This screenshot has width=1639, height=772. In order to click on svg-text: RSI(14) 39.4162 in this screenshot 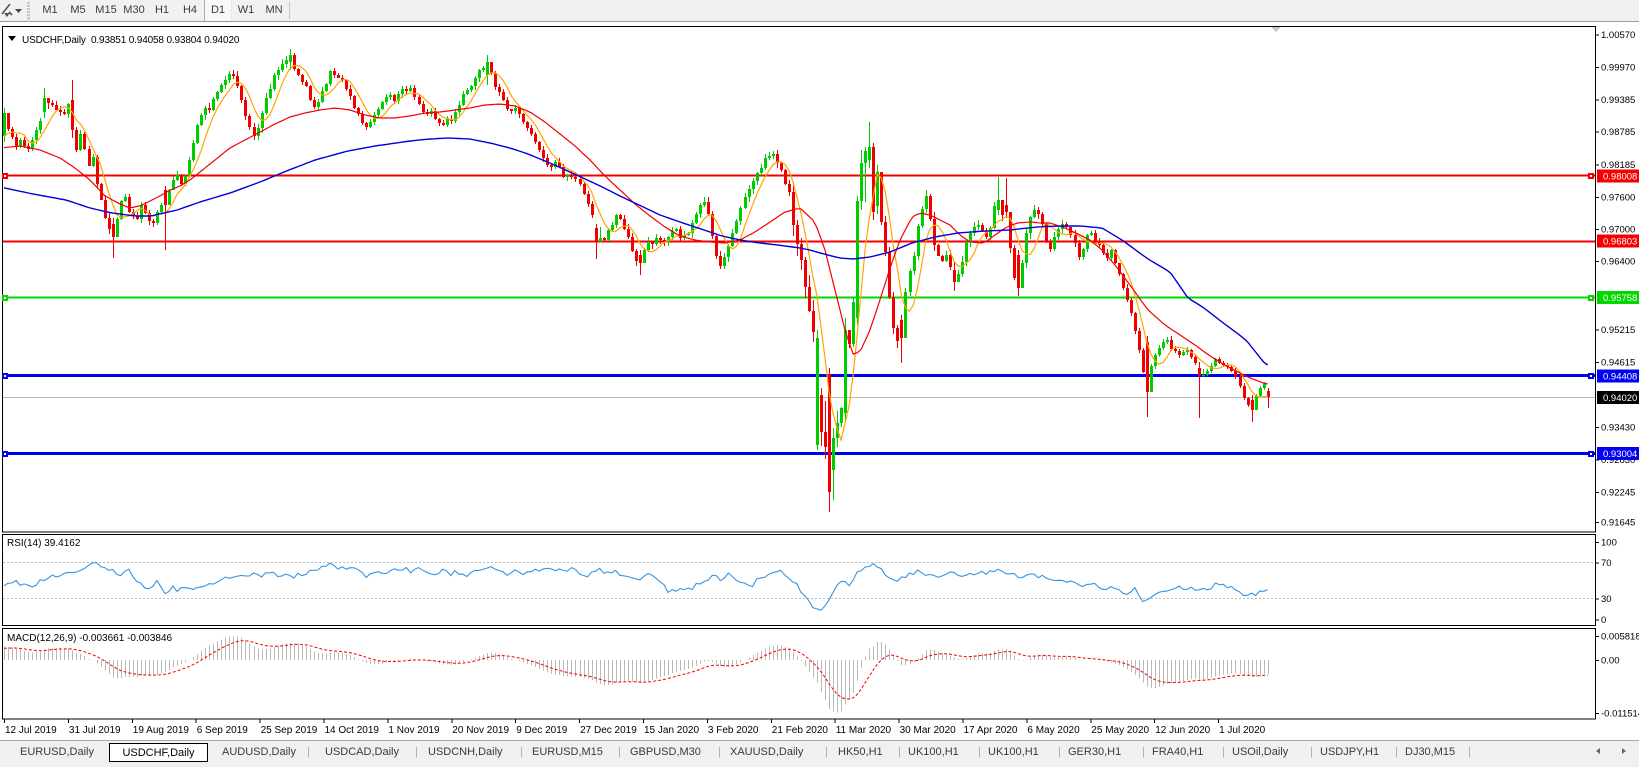, I will do `click(44, 543)`.